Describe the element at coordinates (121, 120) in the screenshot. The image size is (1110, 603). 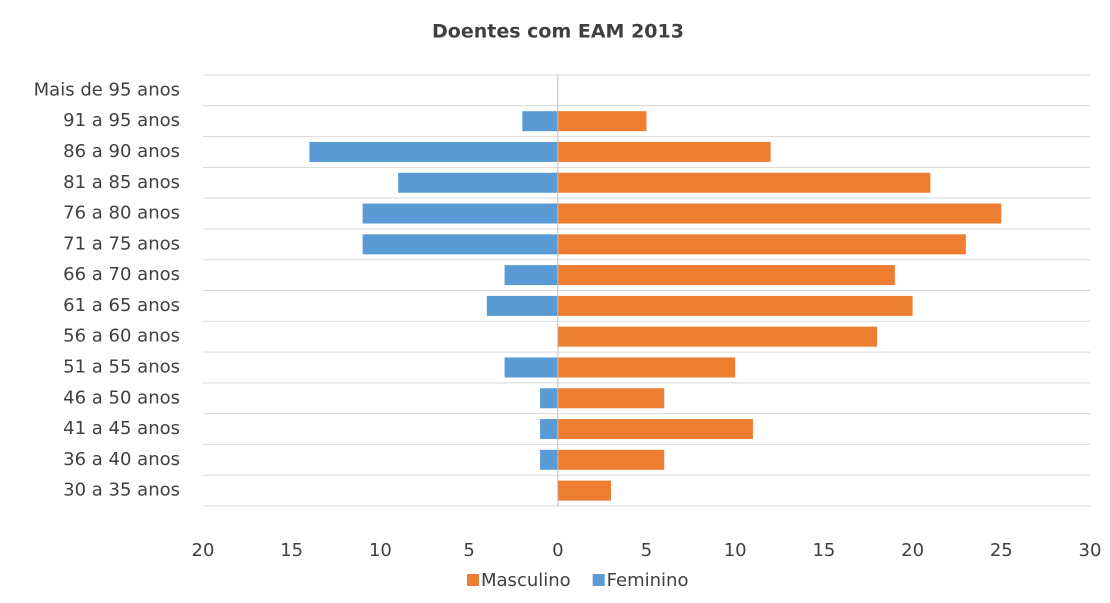
I see `y-tick-label: 91 a 95 anos` at that location.